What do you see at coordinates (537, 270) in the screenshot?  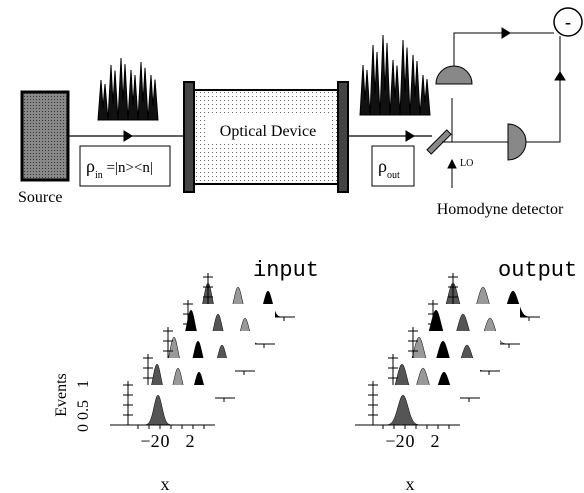 I see `plot-title: output` at bounding box center [537, 270].